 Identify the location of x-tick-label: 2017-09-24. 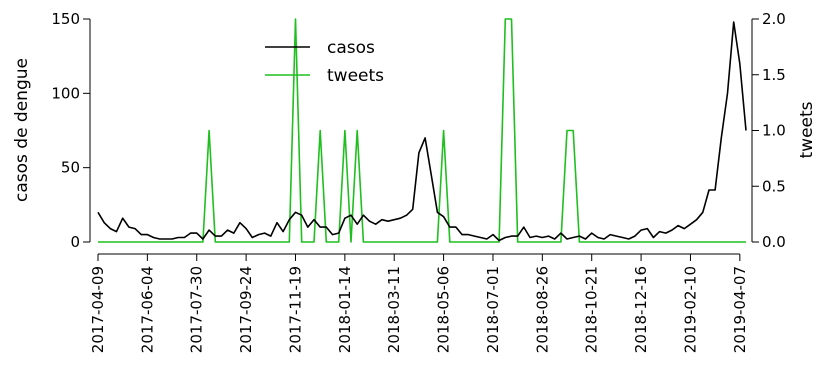
(246, 309).